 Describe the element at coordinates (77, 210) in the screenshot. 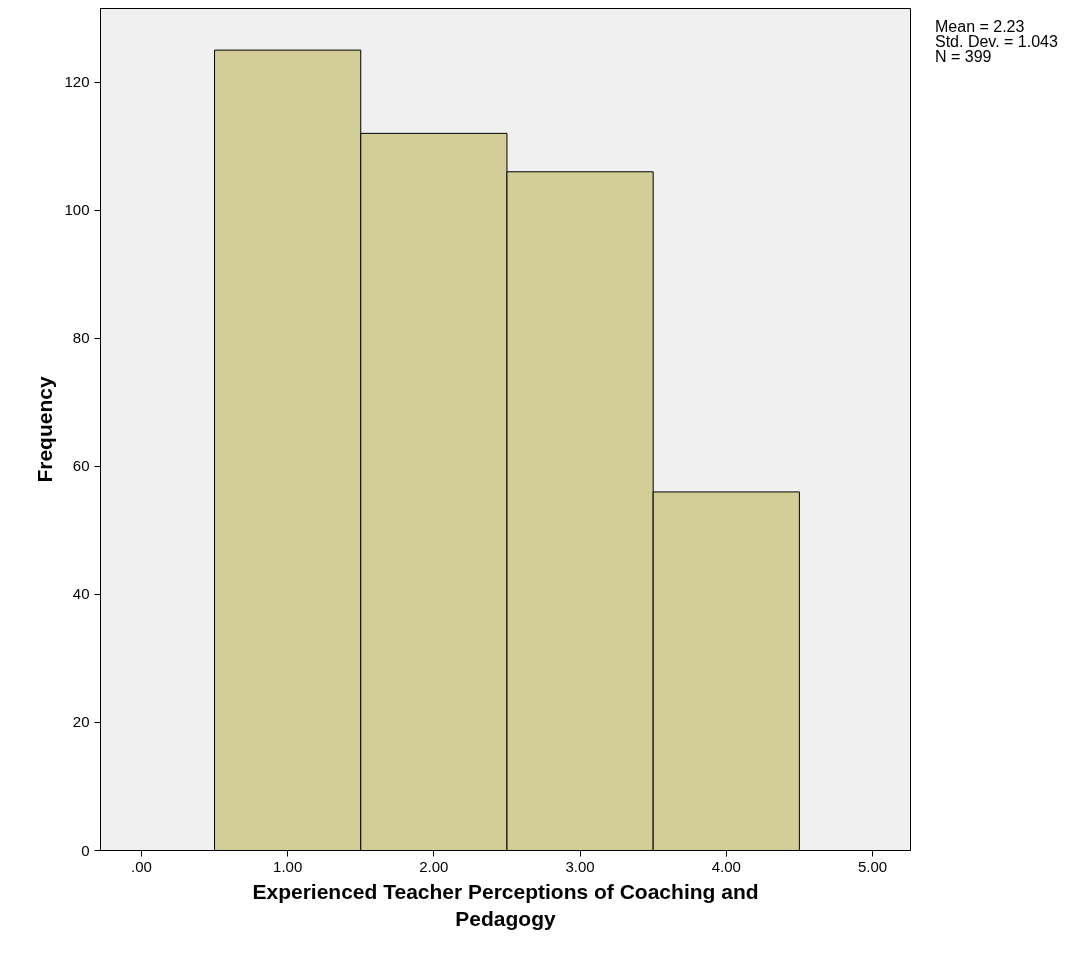

I see `y-tick-label: 100` at that location.